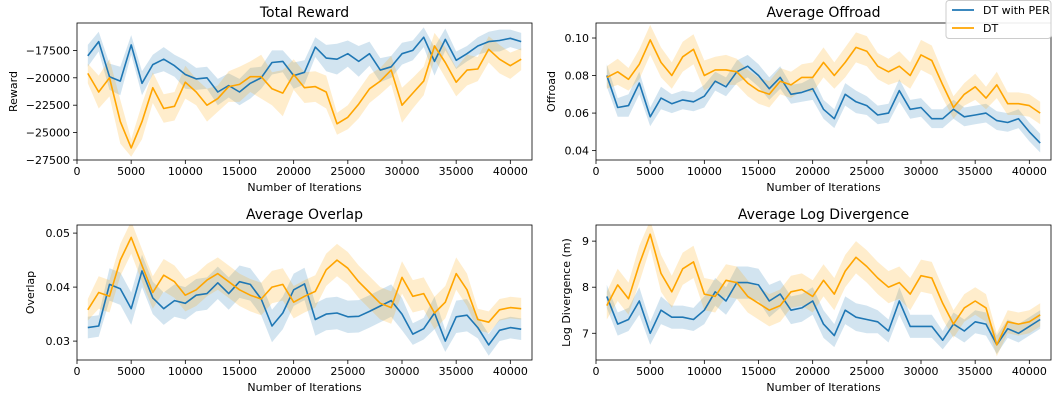  What do you see at coordinates (1016, 10) in the screenshot?
I see `legend-label-dt-with-per: DT with PER` at bounding box center [1016, 10].